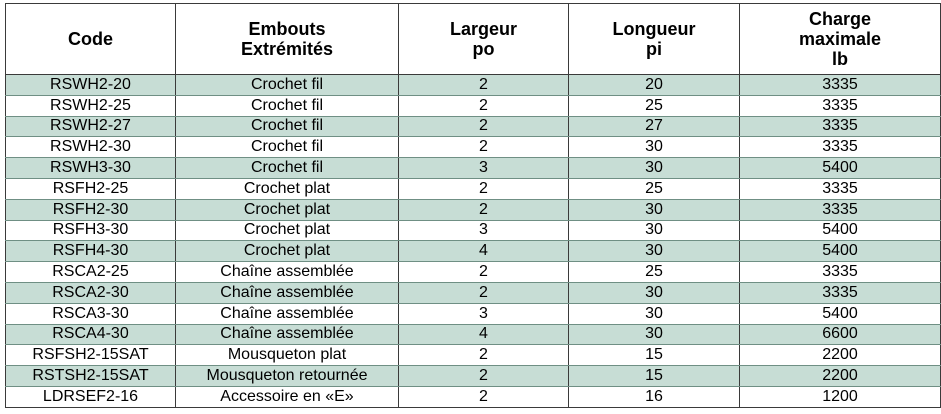 Image resolution: width=941 pixels, height=414 pixels. I want to click on cell-code: RSWH2-27, so click(90, 126).